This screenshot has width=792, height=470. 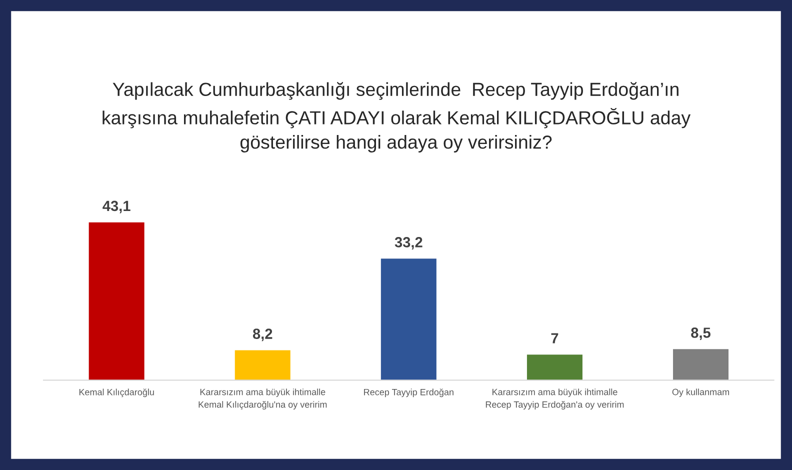 What do you see at coordinates (396, 117) in the screenshot?
I see `chart-title: Yapılacak Cumhurbaşkanlığı seçimlerinde Recep Tayyip Erdoğan’ın karşısına muhalefetin ÇATI ADAYI olarak Kemal KILIÇDAROĞLU aday gösterilirse hangi adaya oy verirsiniz?` at bounding box center [396, 117].